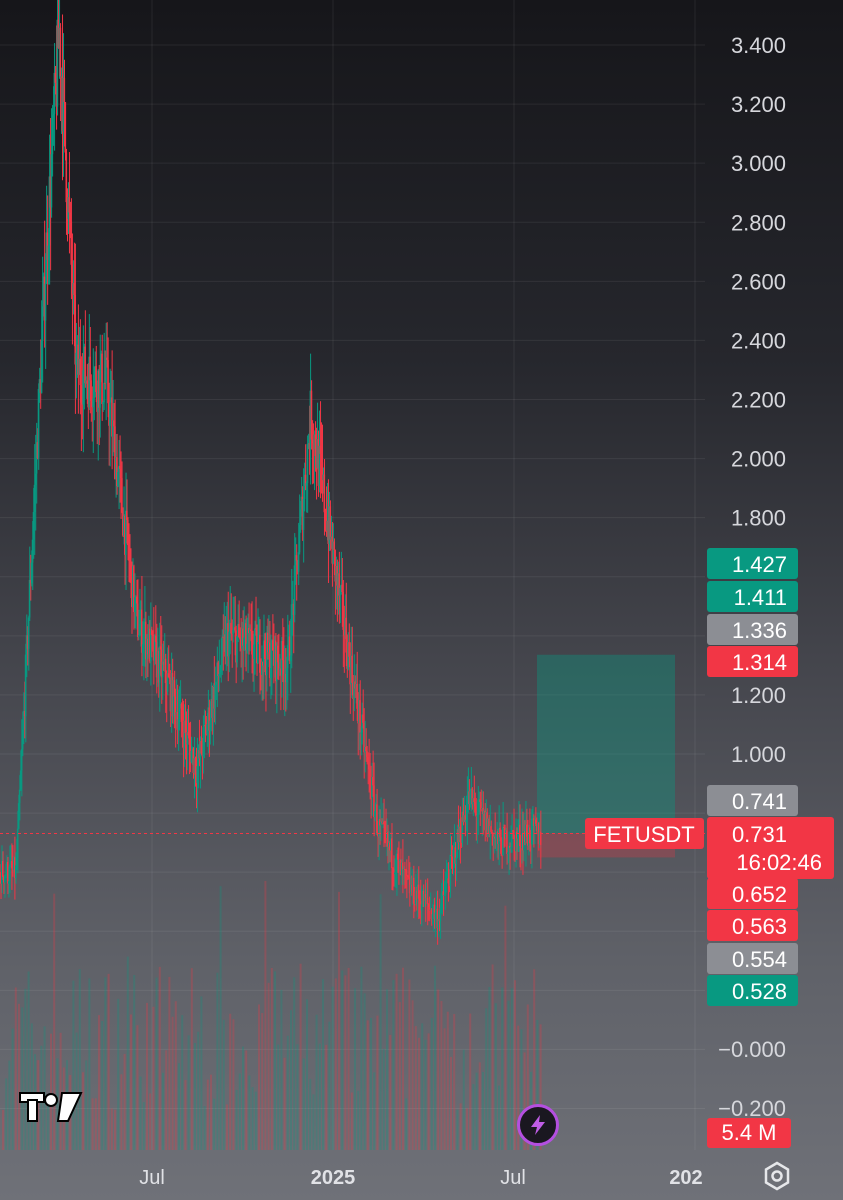  Describe the element at coordinates (538, 1125) in the screenshot. I see `lightning-bolt-icon` at that location.